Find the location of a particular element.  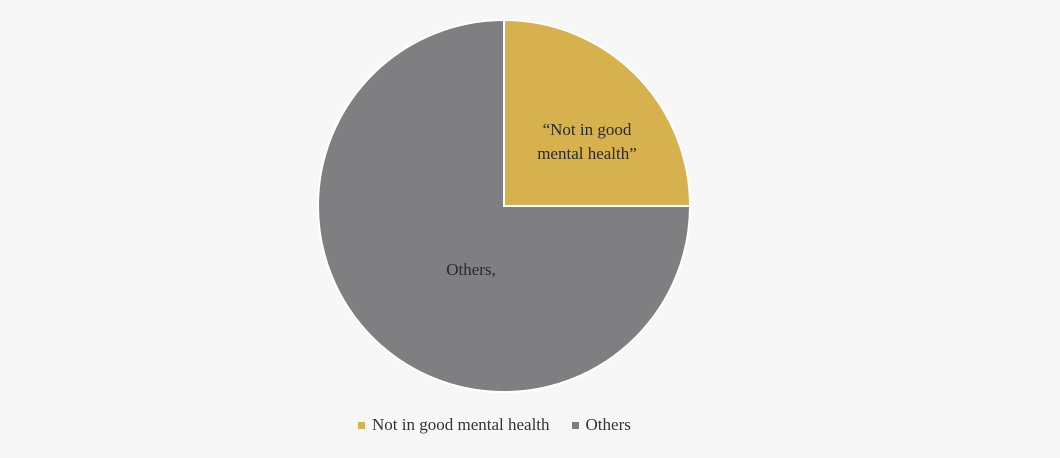

data-label-line-2: mental health” is located at coordinates (587, 153).